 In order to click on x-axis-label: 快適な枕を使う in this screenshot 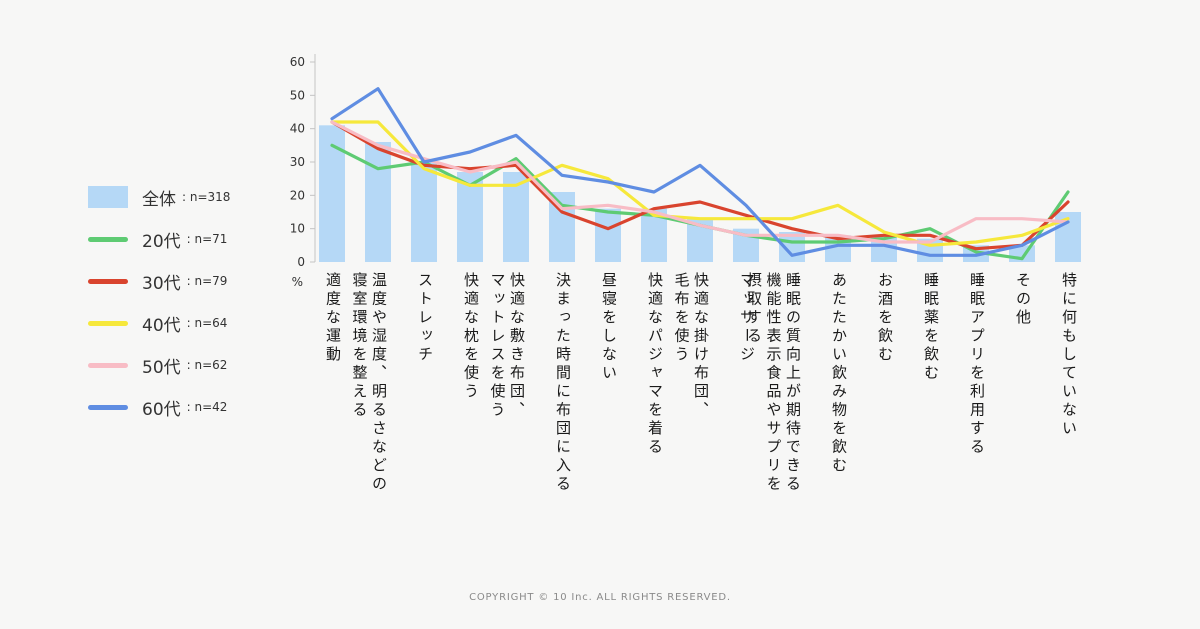, I will do `click(471, 337)`.